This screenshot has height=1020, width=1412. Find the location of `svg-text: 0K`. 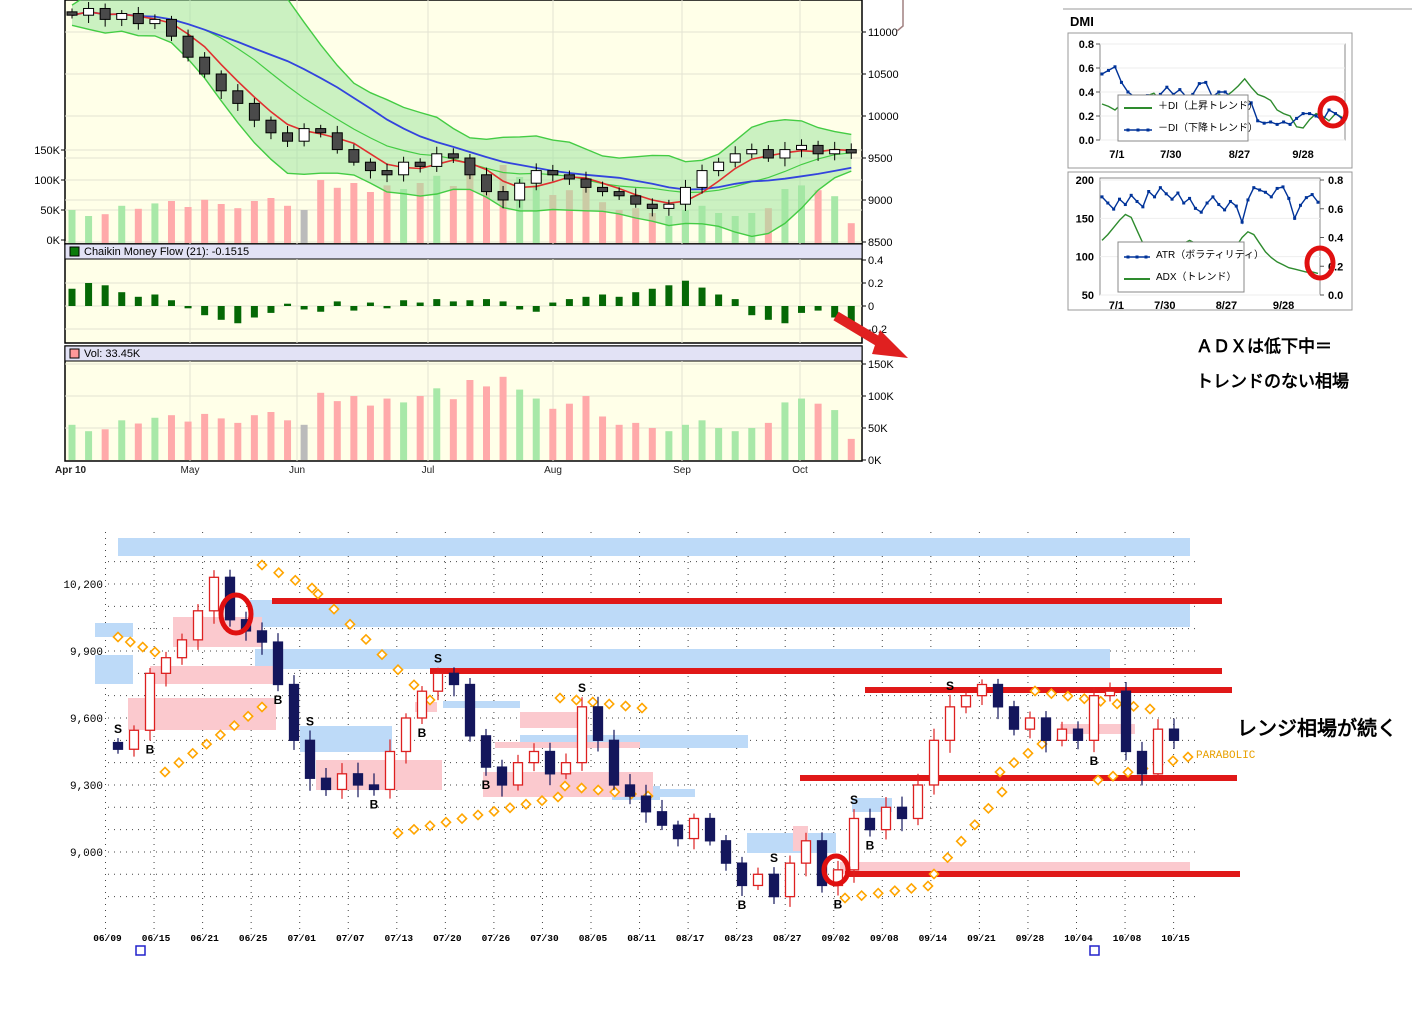

svg-text: 0K is located at coordinates (875, 461).